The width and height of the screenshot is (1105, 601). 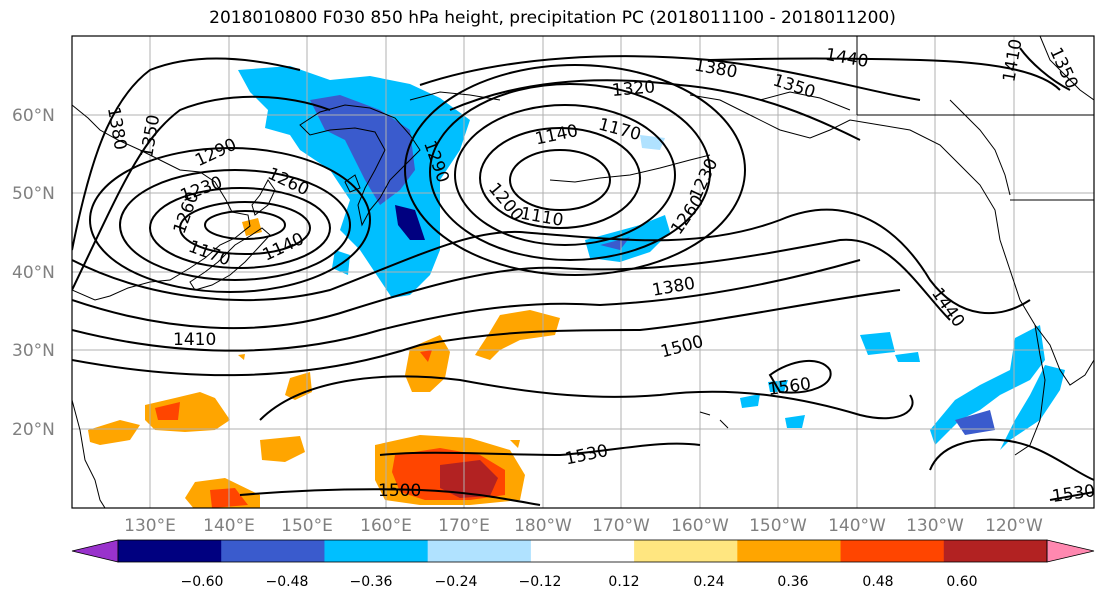 What do you see at coordinates (700, 526) in the screenshot?
I see `lon-label: 160°W` at bounding box center [700, 526].